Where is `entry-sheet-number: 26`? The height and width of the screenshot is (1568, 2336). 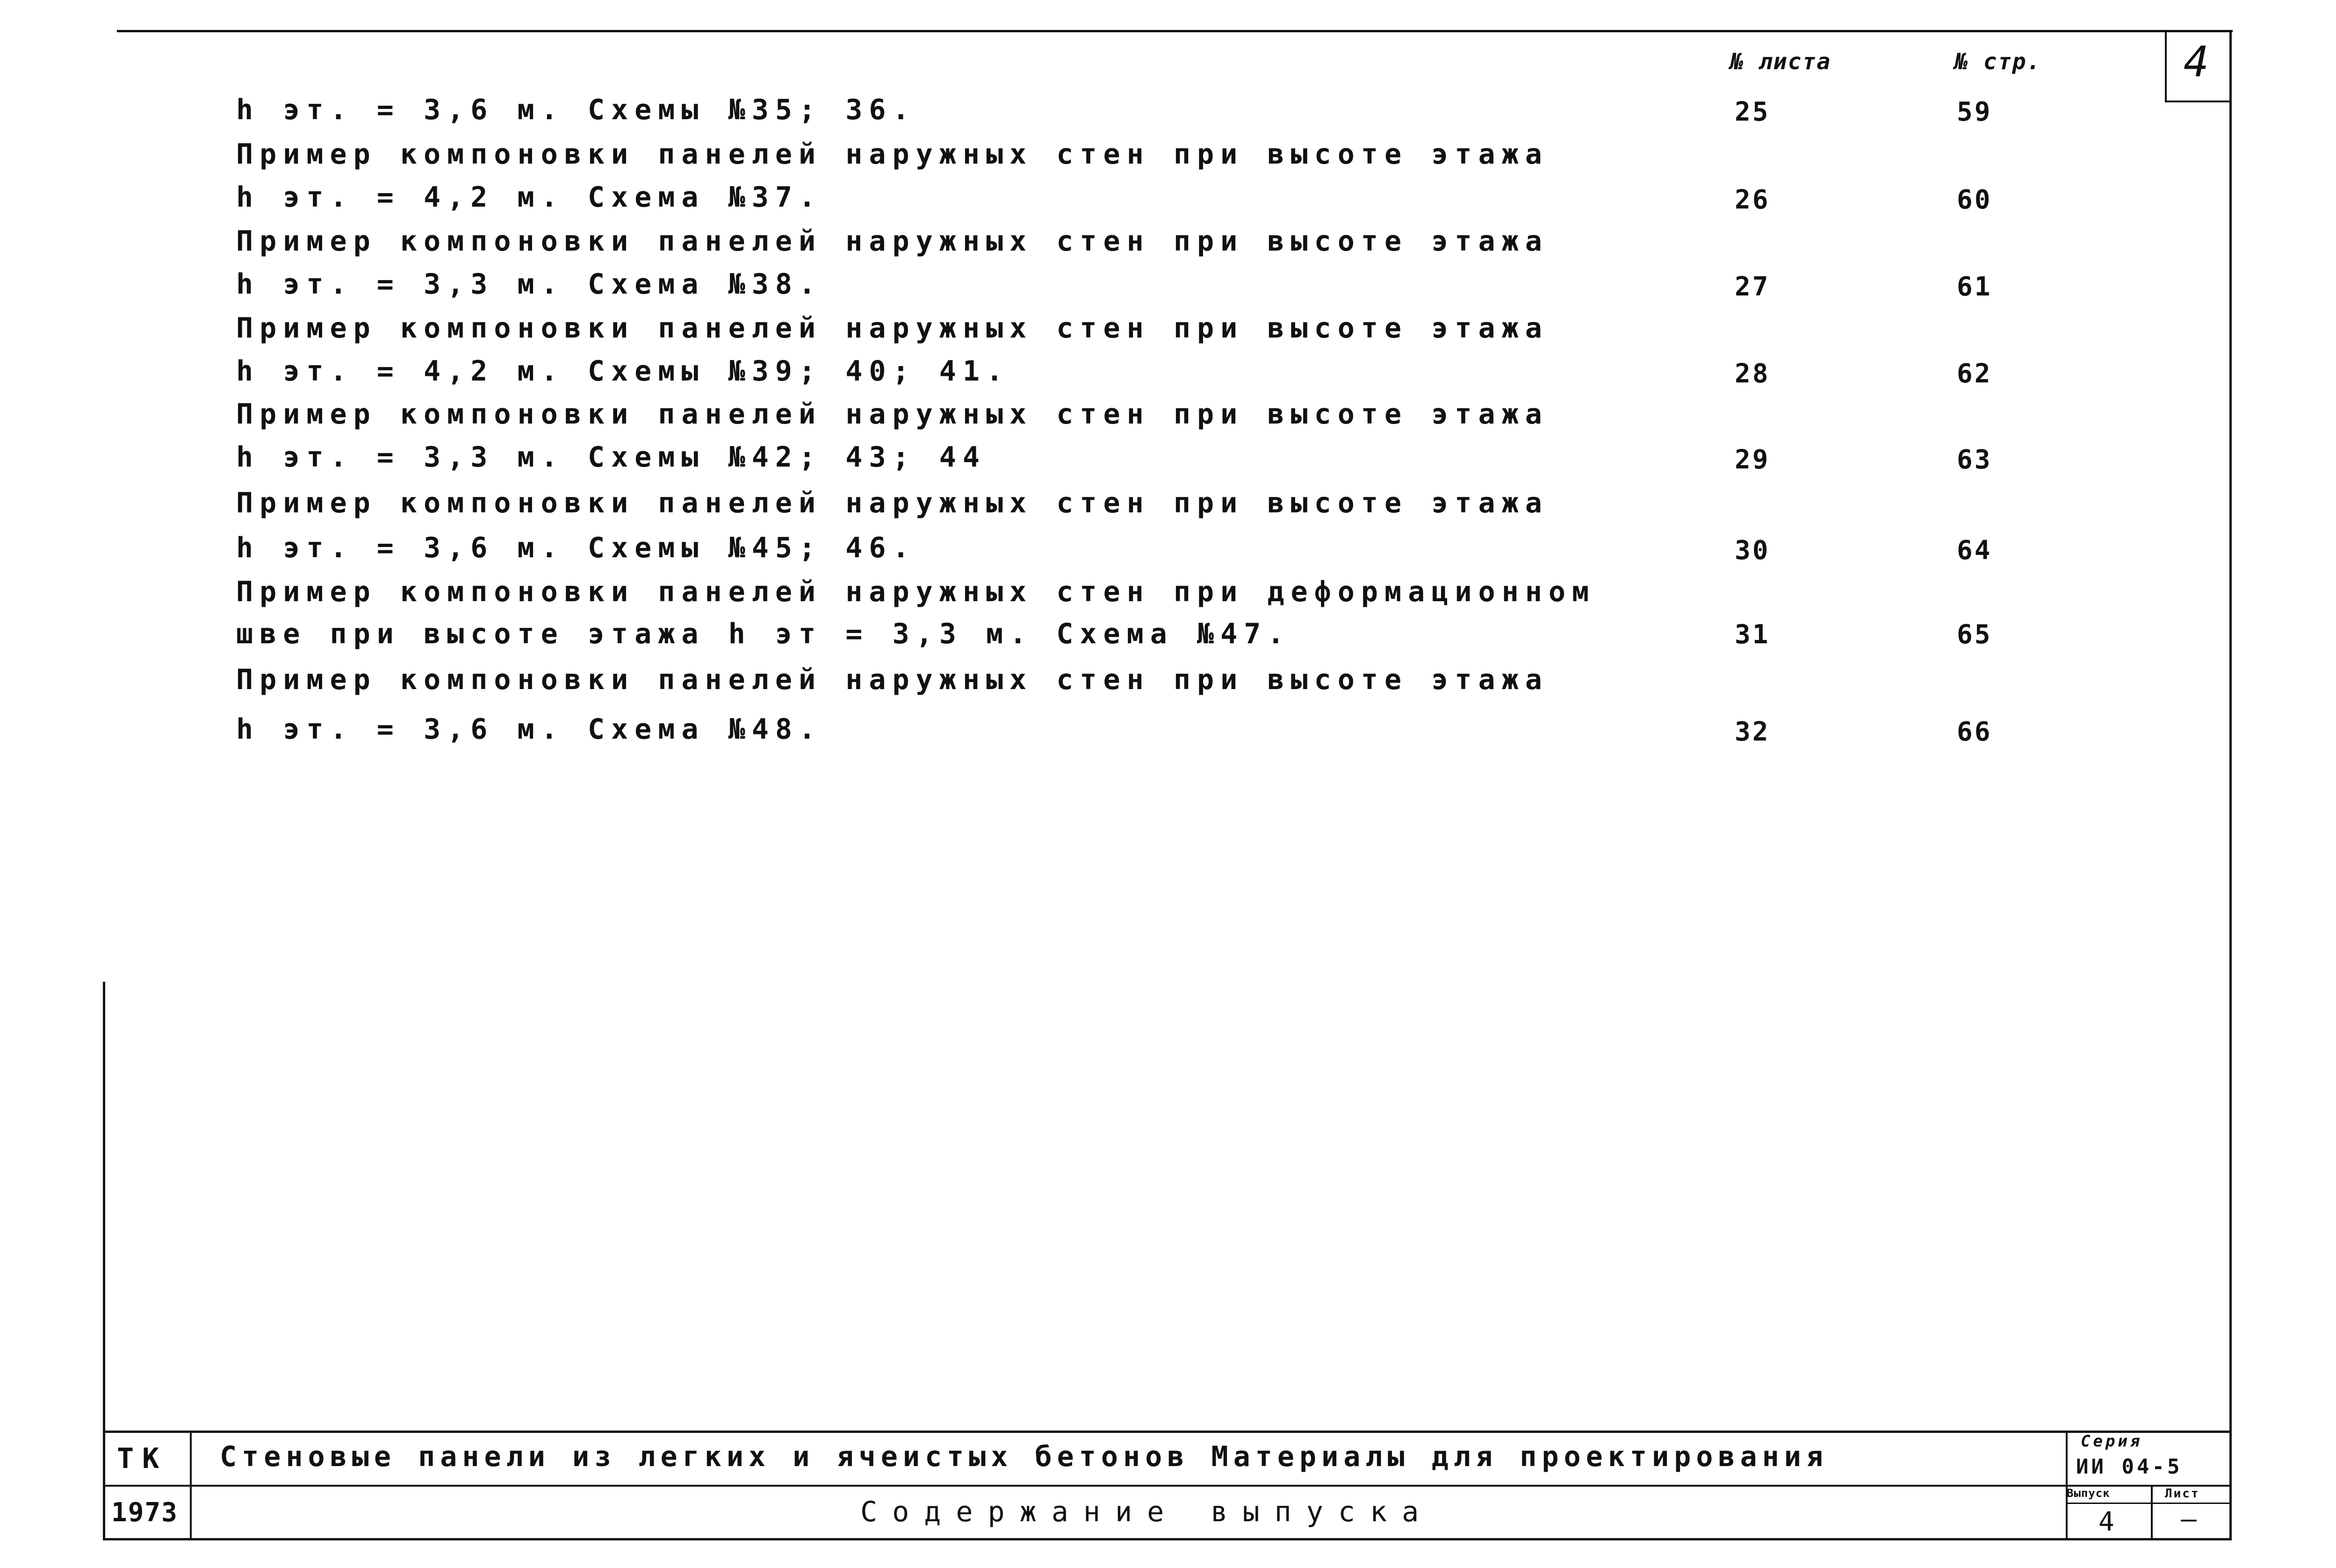
entry-sheet-number: 26 is located at coordinates (1752, 200).